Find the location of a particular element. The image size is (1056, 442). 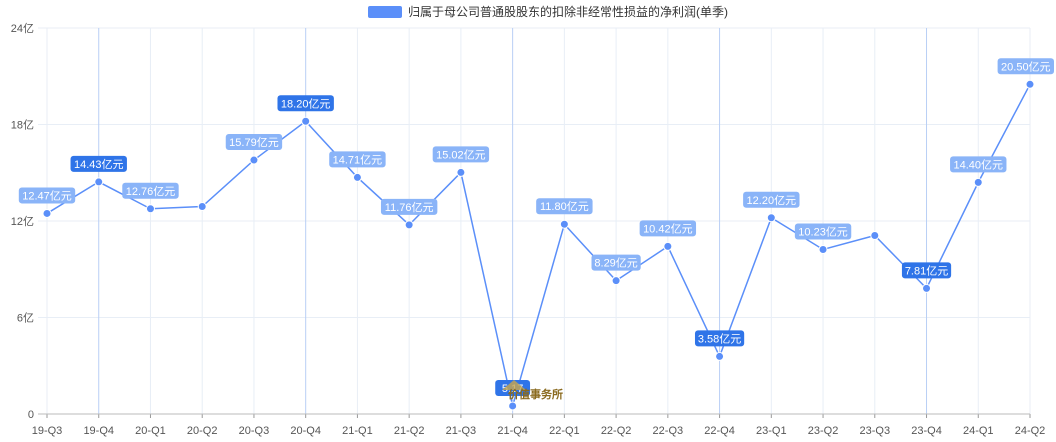

data-label: 8.29亿元 is located at coordinates (616, 262).